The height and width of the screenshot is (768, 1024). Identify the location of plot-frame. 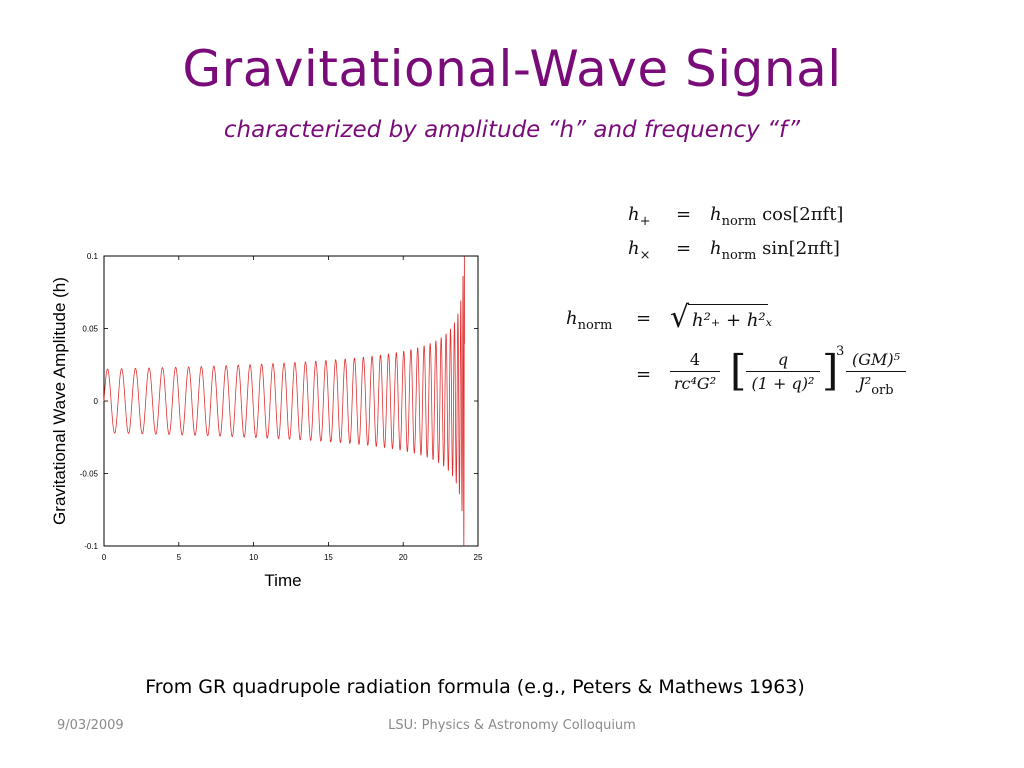
(291, 401).